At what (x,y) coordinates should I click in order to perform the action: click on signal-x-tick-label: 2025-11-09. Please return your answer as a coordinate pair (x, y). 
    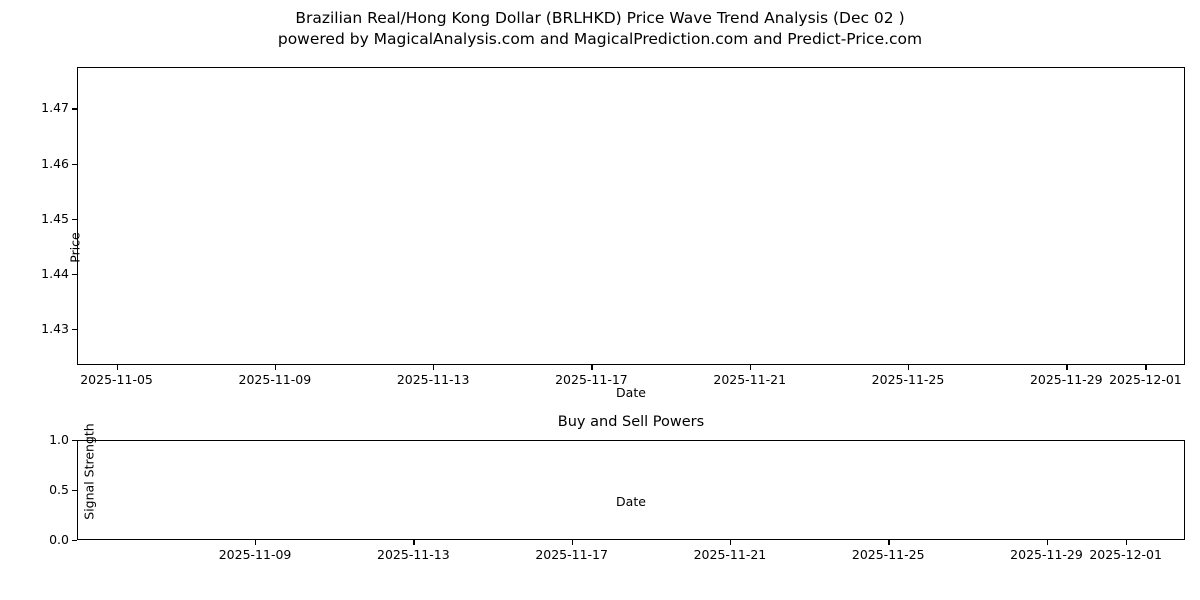
    Looking at the image, I should click on (255, 554).